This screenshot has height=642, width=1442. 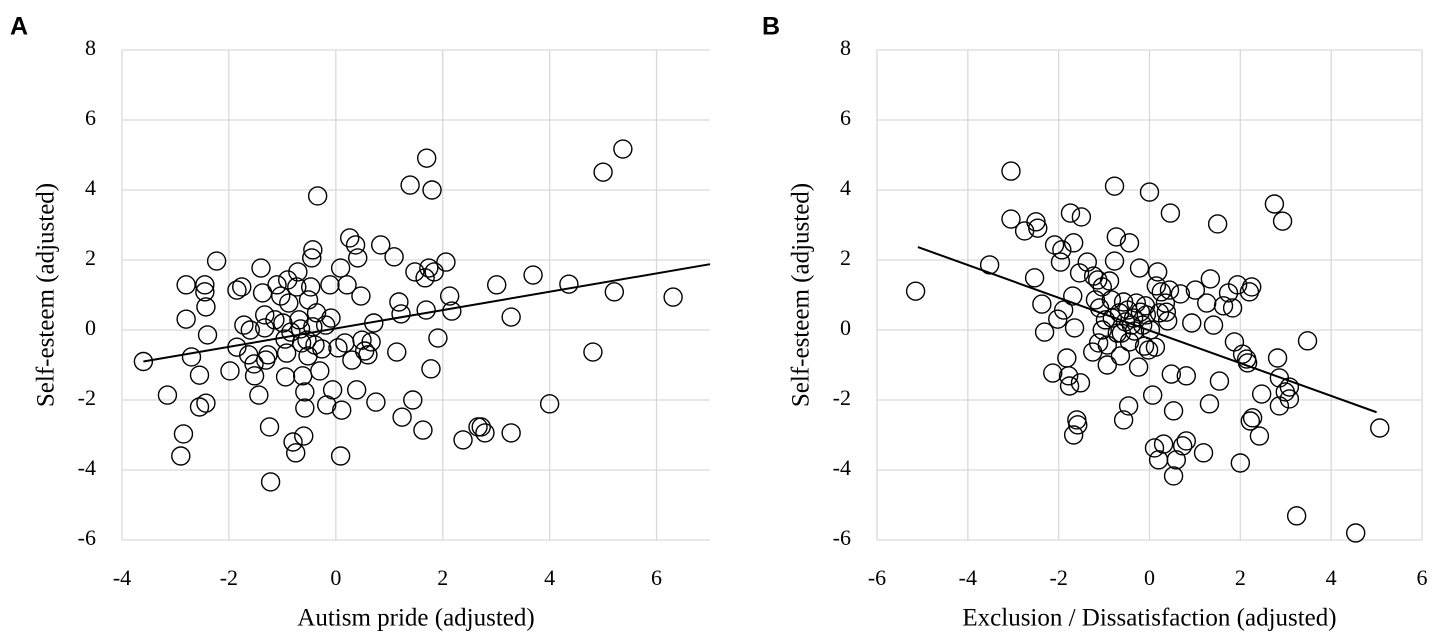 What do you see at coordinates (801, 295) in the screenshot?
I see `y-axis-label: Self-esteem (adjusted)` at bounding box center [801, 295].